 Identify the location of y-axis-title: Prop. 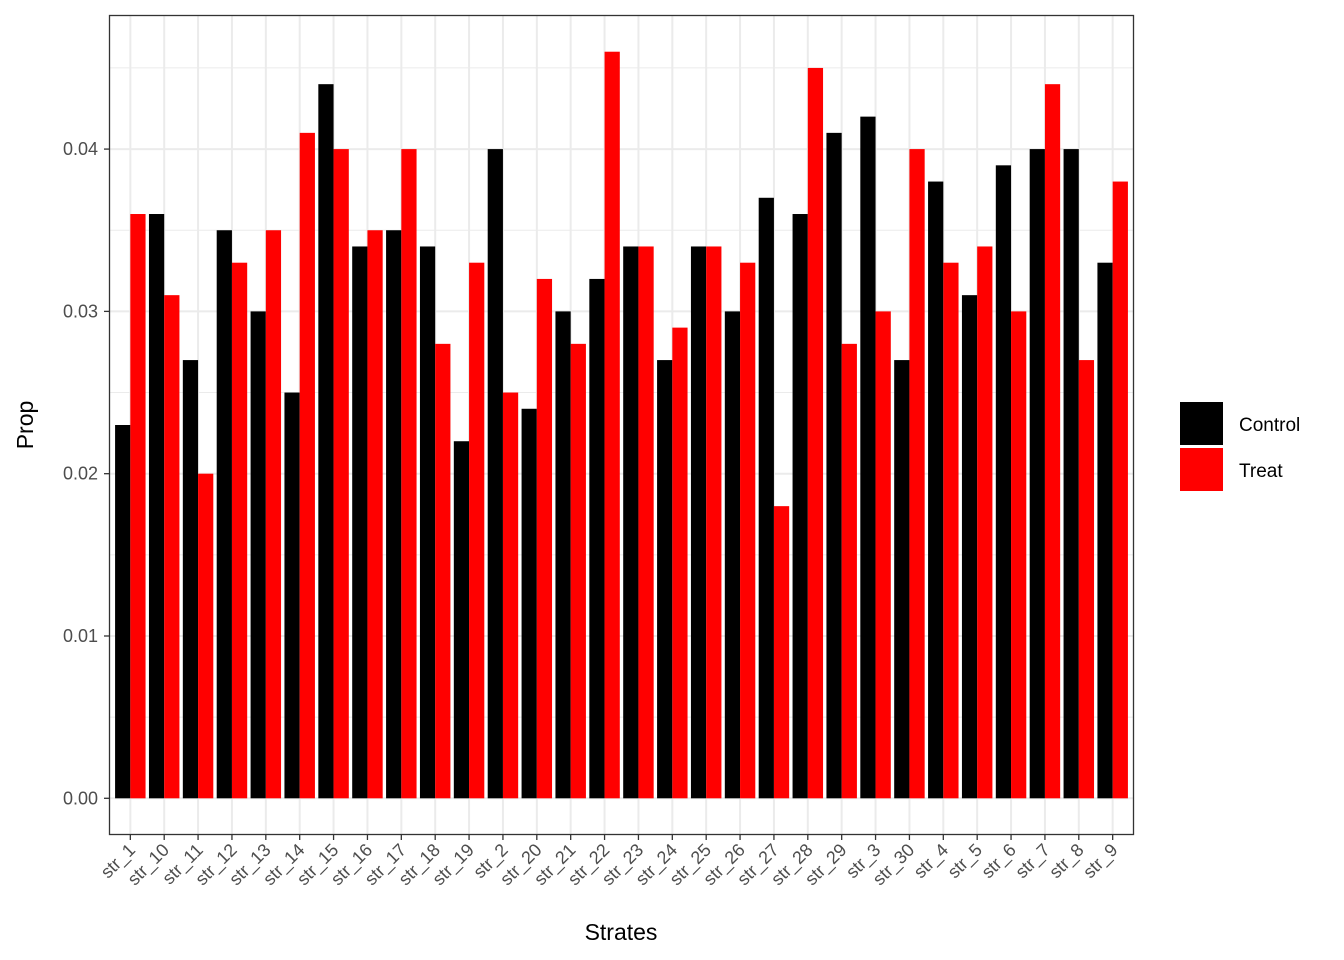
(25, 425).